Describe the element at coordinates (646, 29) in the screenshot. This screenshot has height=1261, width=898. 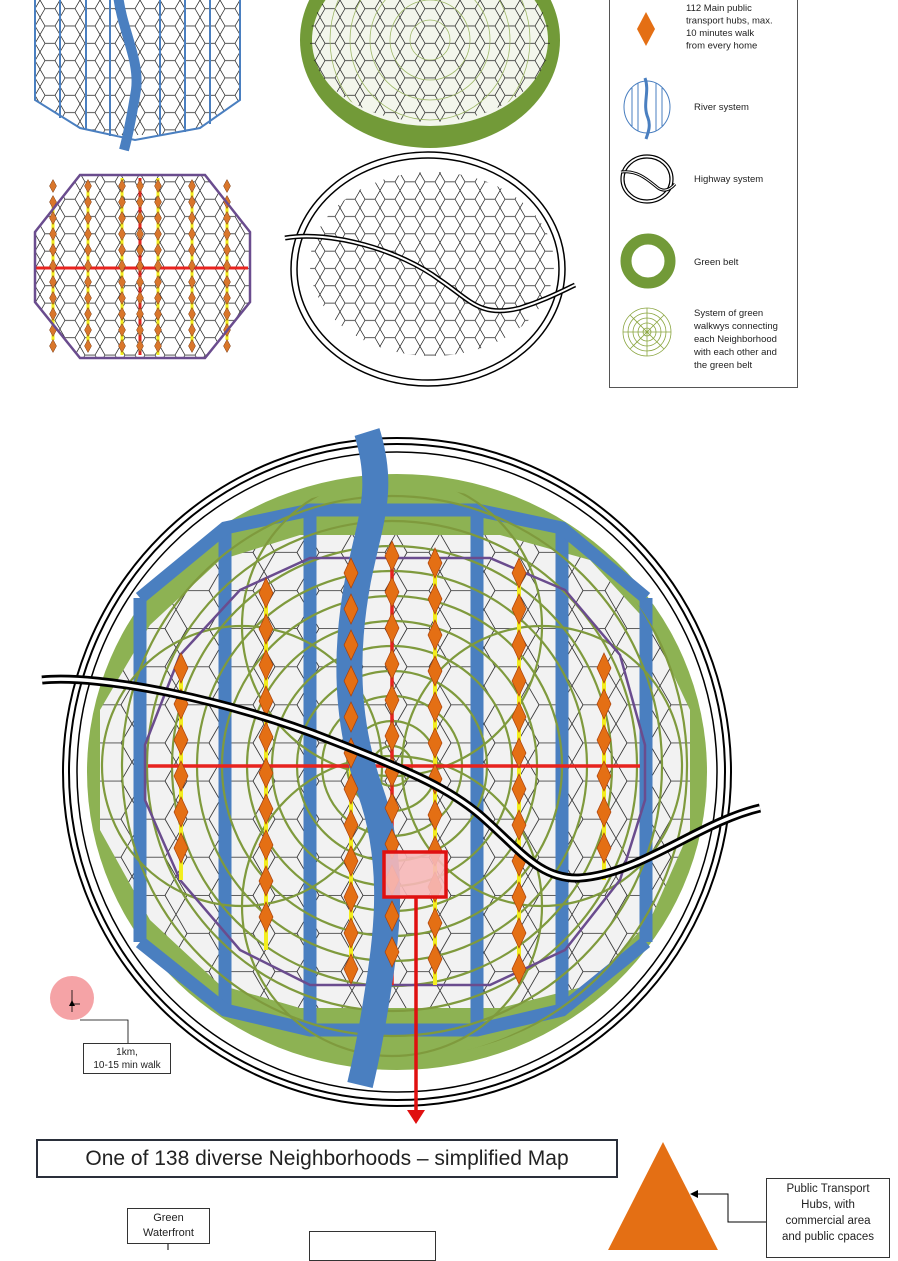
I see `hub-diamond-icon` at that location.